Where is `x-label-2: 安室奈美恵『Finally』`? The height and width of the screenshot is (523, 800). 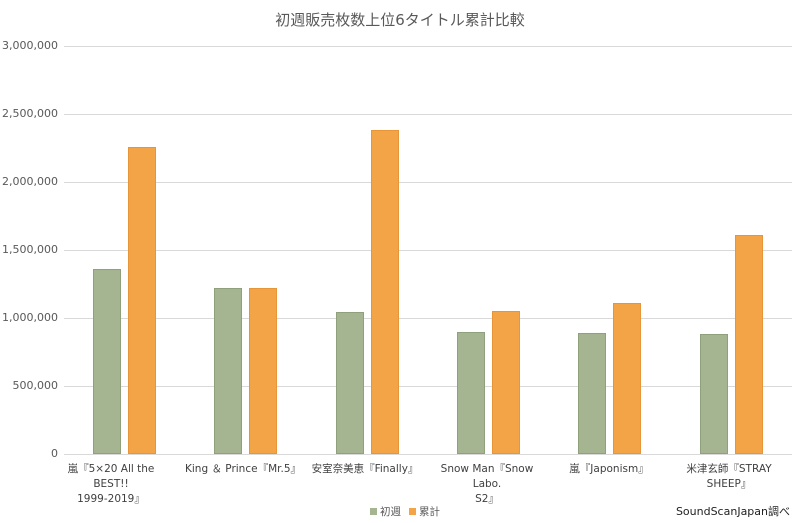
x-label-2: 安室奈美恵『Finally』 is located at coordinates (365, 469).